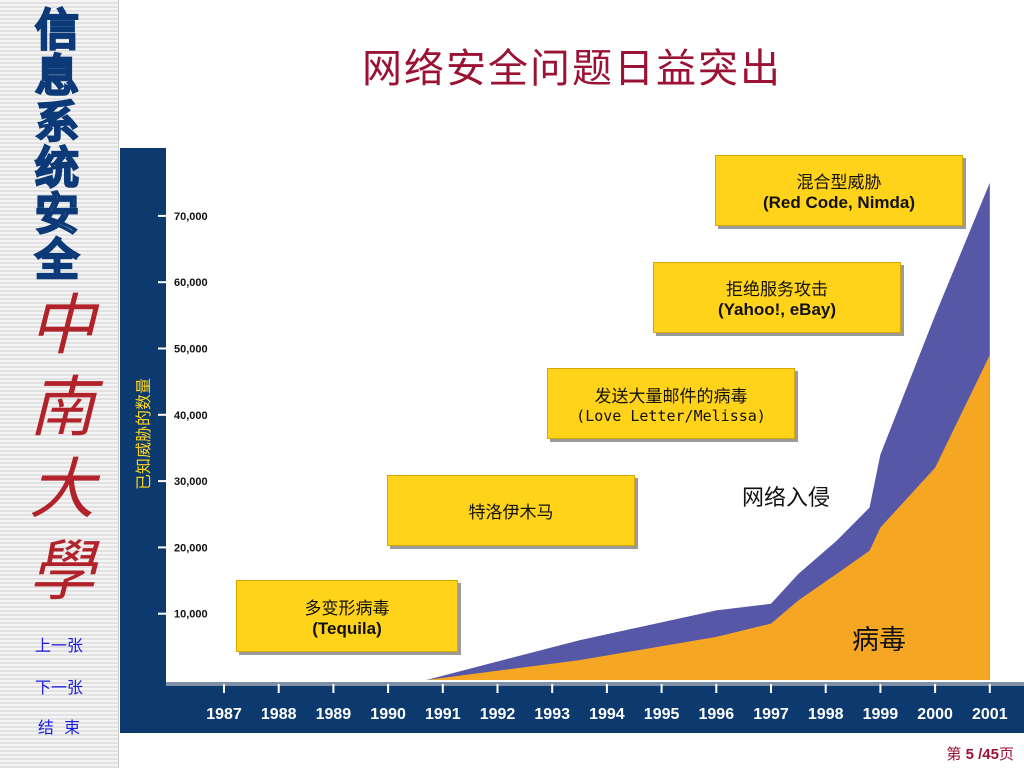  What do you see at coordinates (191, 350) in the screenshot?
I see `y-tick-label: 50,000` at bounding box center [191, 350].